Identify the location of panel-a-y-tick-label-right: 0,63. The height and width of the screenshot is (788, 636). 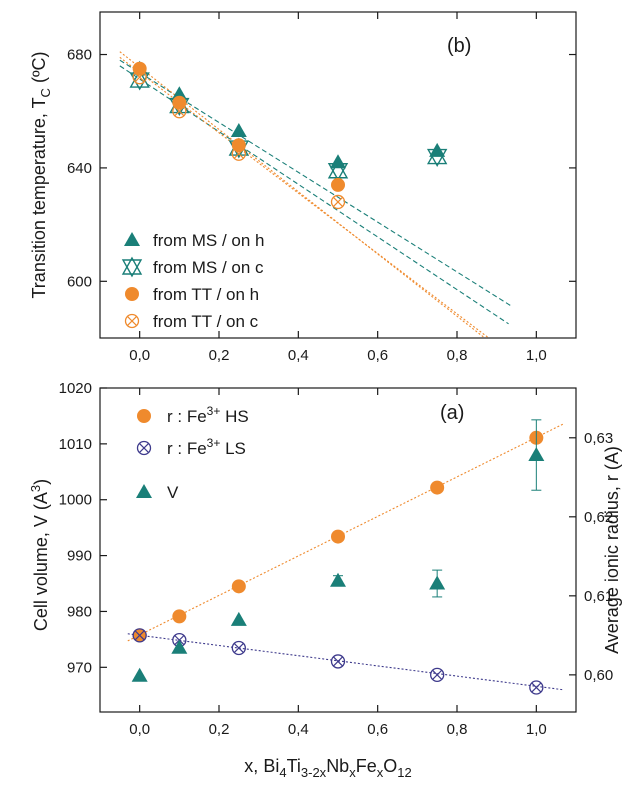
(598, 438).